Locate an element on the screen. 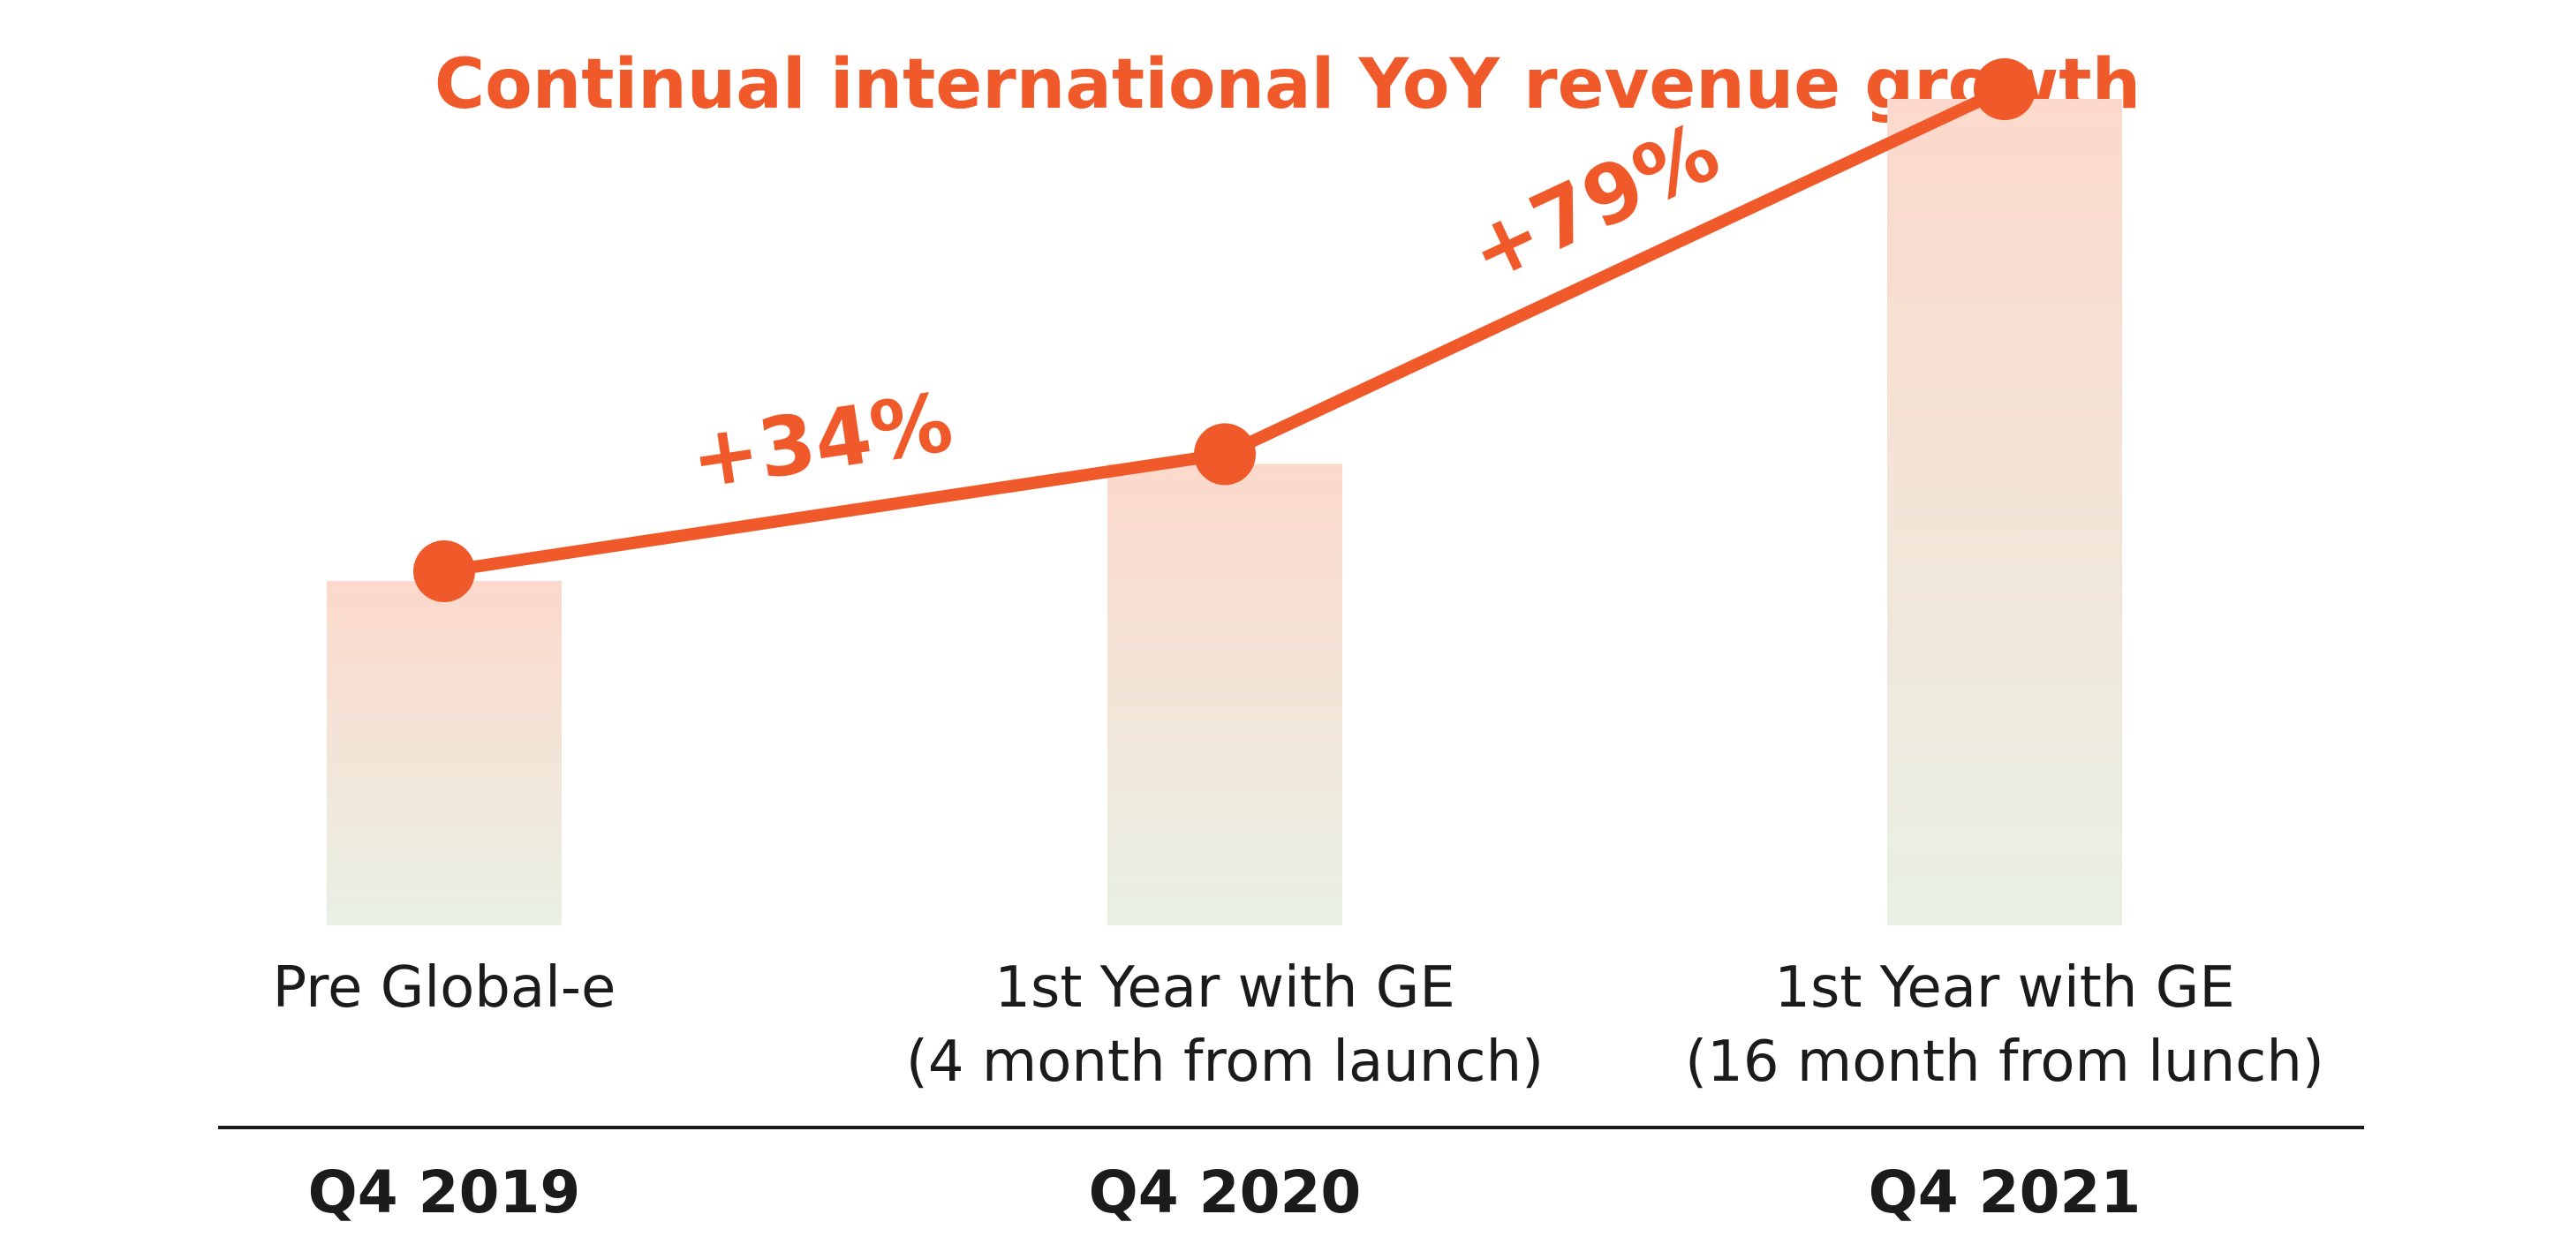  period-label-1: Q4 2019 is located at coordinates (444, 1192).